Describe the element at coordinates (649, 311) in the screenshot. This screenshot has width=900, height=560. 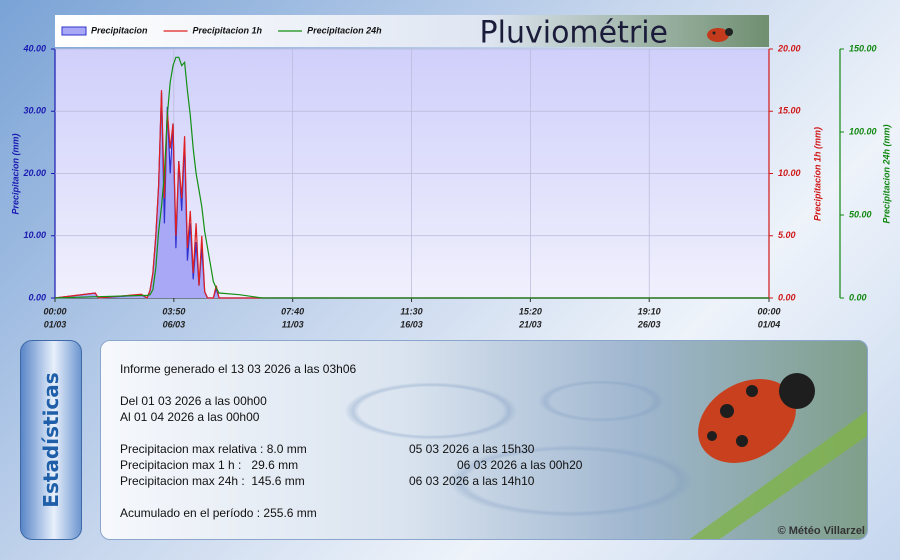
I see `x-tick-label: 19:10` at that location.